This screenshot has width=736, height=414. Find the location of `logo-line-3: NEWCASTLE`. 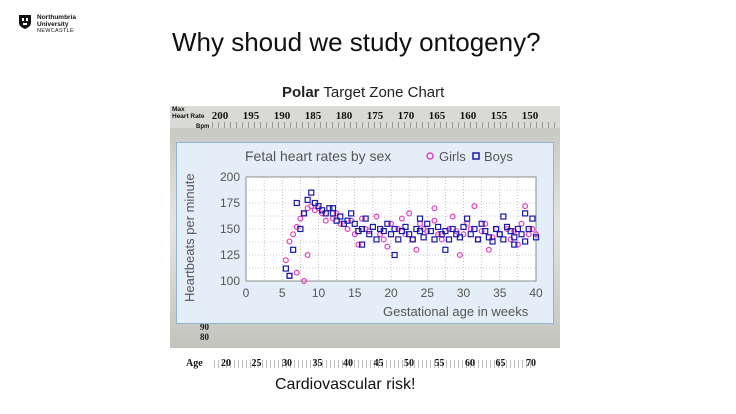

logo-line-3: NEWCASTLE is located at coordinates (55, 31).